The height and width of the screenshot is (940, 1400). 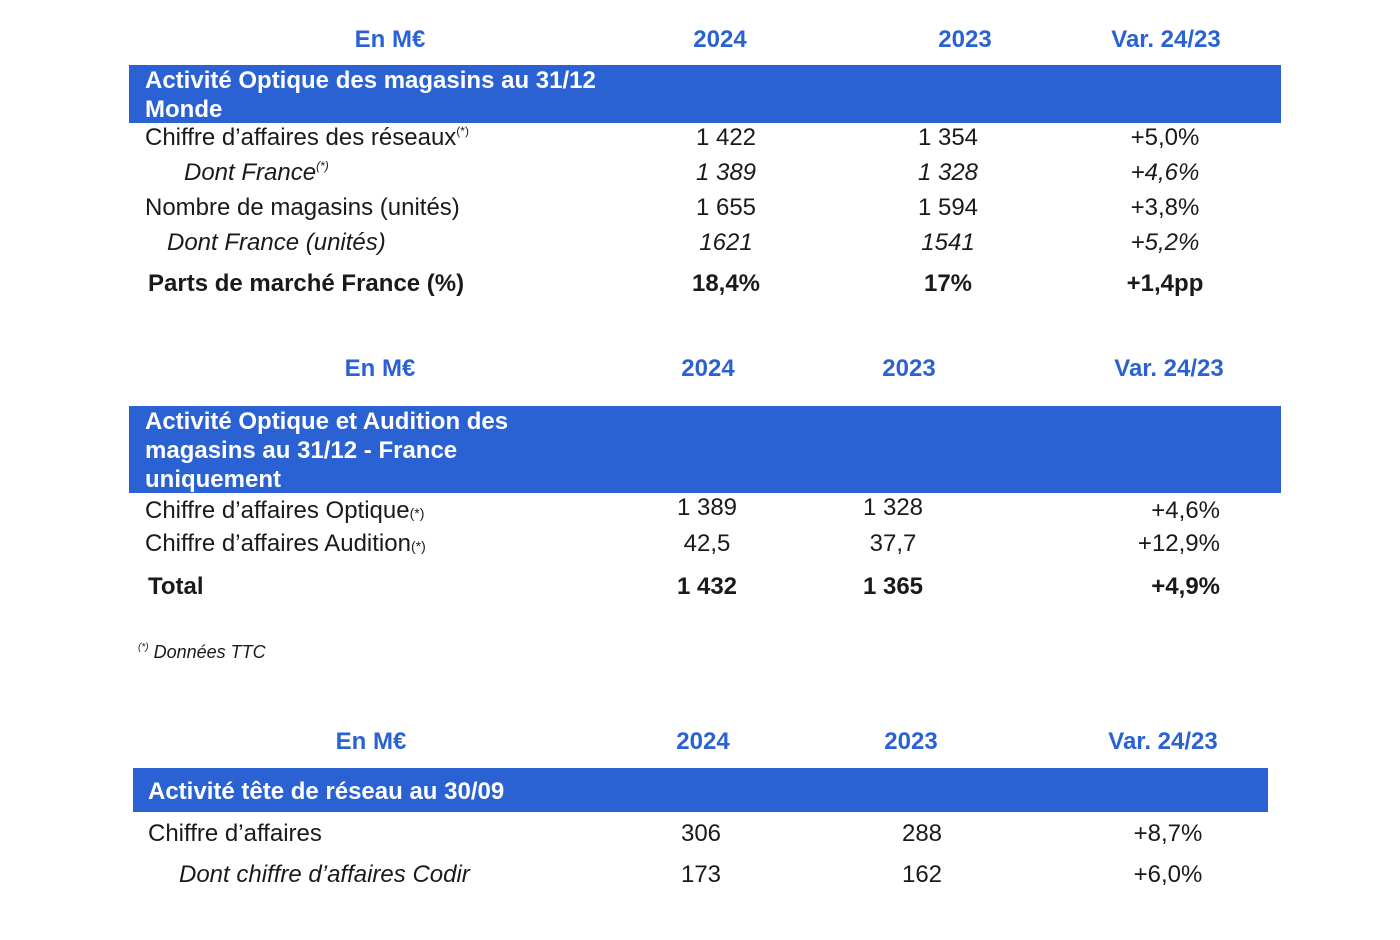 I want to click on value-variation: +6,0%, so click(x=1168, y=874).